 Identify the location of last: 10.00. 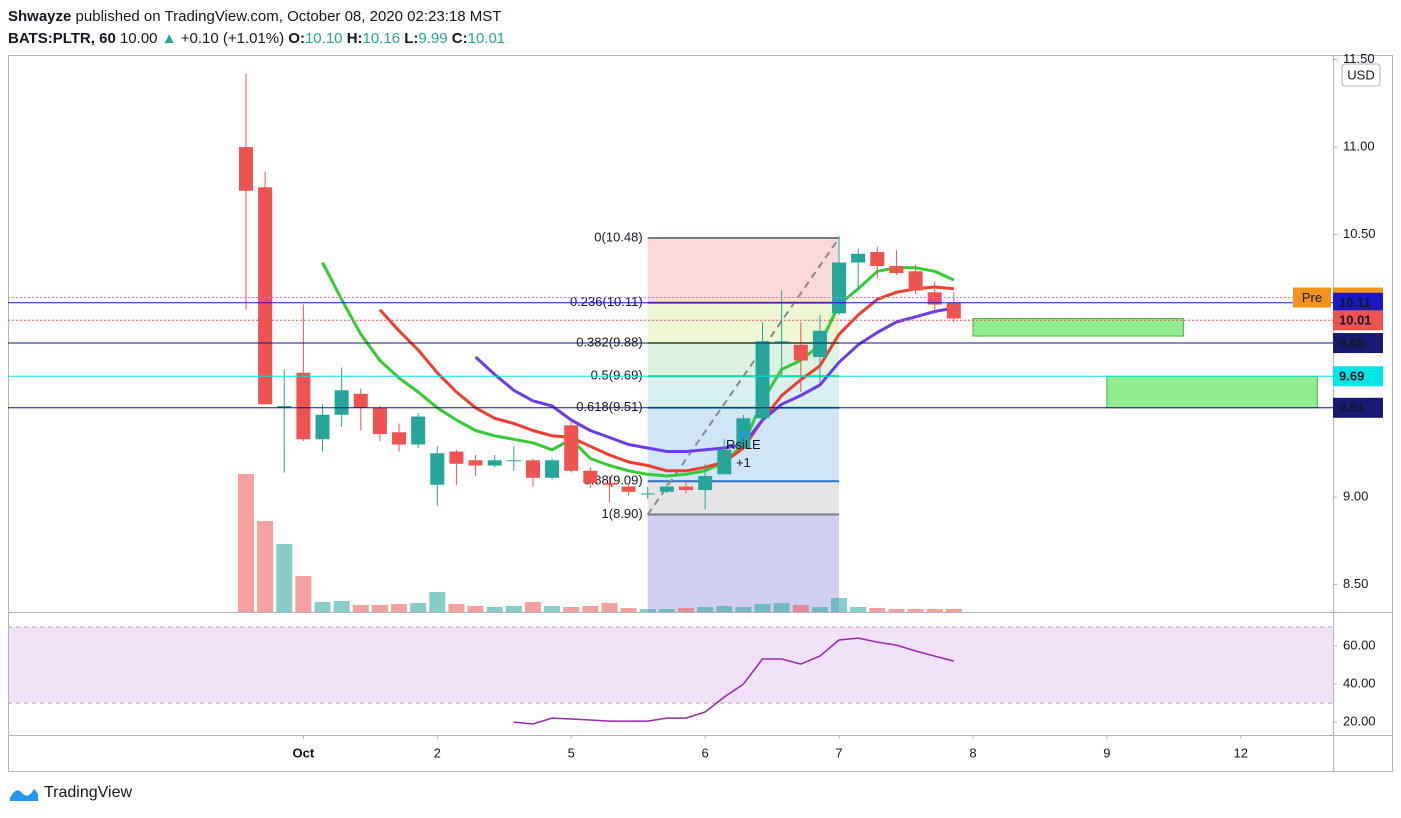
(138, 38).